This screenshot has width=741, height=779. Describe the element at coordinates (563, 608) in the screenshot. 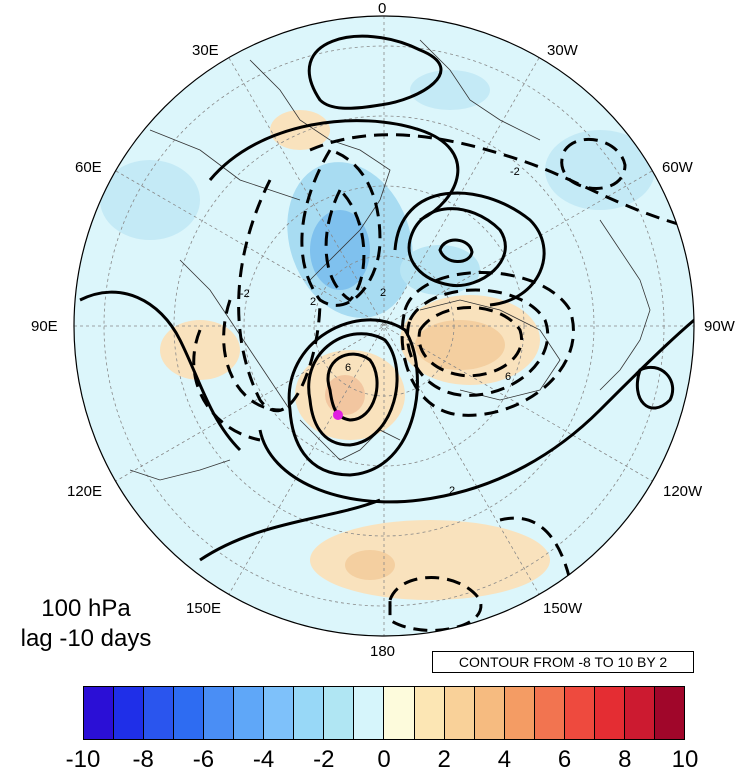

I see `lon-label-150w: 150W` at that location.